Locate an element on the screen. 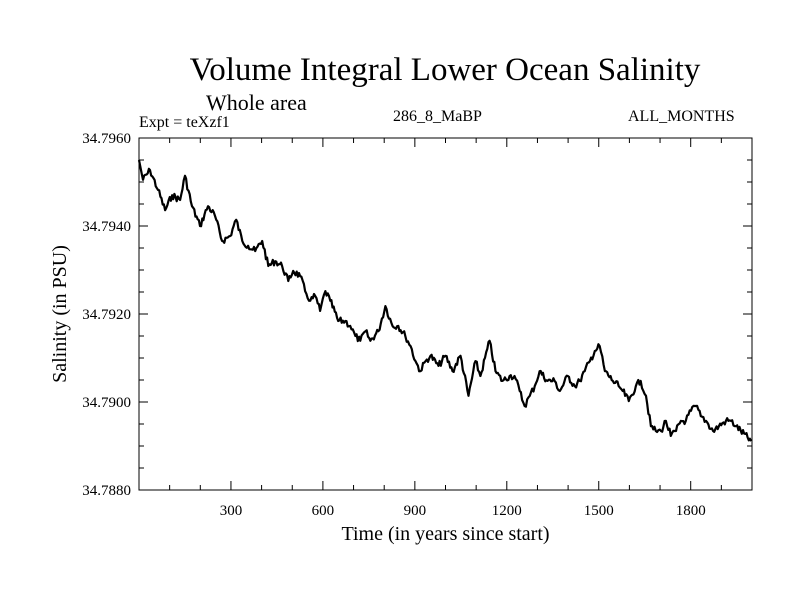 Image resolution: width=800 pixels, height=600 pixels. x-tick-label: 1500 is located at coordinates (599, 511).